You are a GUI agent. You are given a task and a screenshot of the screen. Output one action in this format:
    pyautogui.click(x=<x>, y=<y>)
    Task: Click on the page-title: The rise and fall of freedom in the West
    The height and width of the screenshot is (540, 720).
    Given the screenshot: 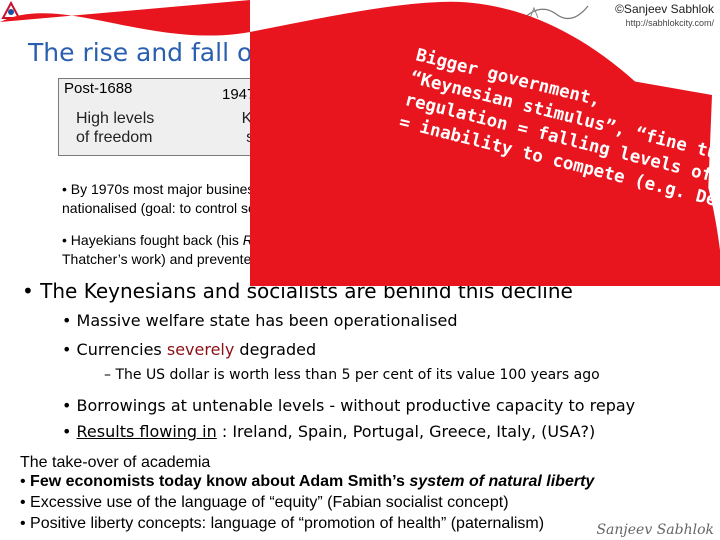 What is the action you would take?
    pyautogui.click(x=275, y=52)
    